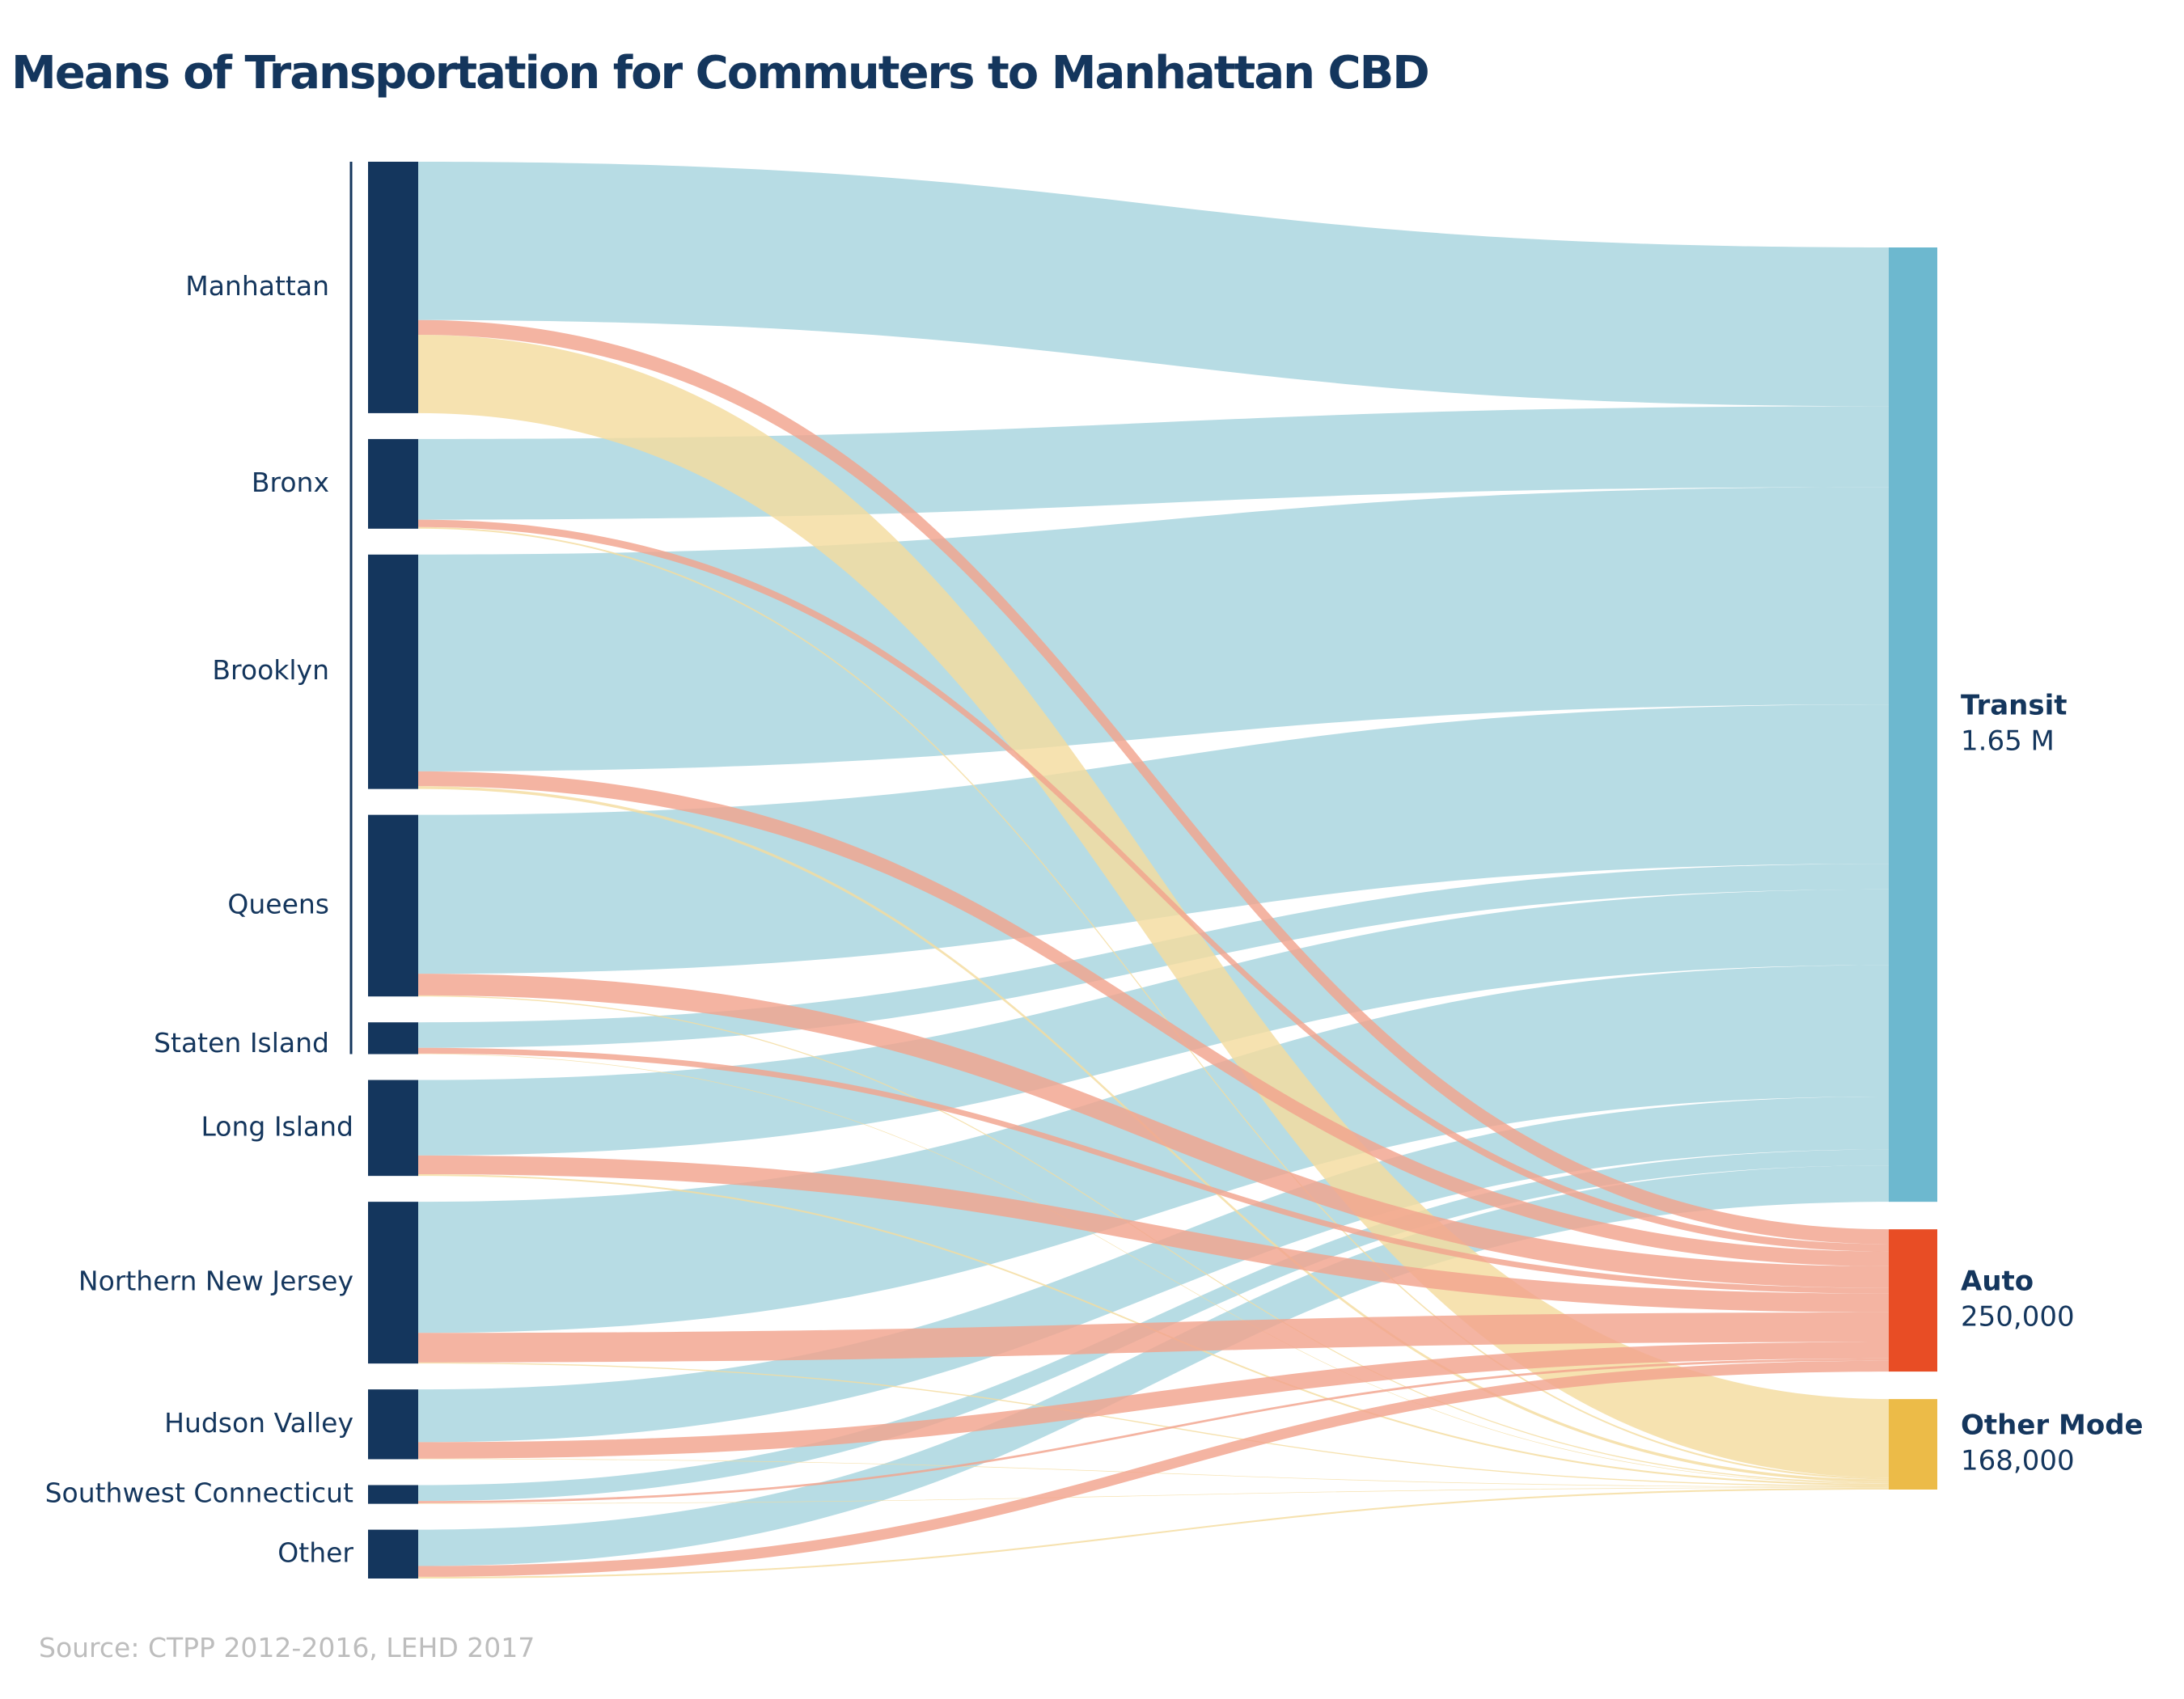 The height and width of the screenshot is (1699, 2184). What do you see at coordinates (199, 1493) in the screenshot?
I see `label-southwest-connecticut: Southwest Connecticut` at bounding box center [199, 1493].